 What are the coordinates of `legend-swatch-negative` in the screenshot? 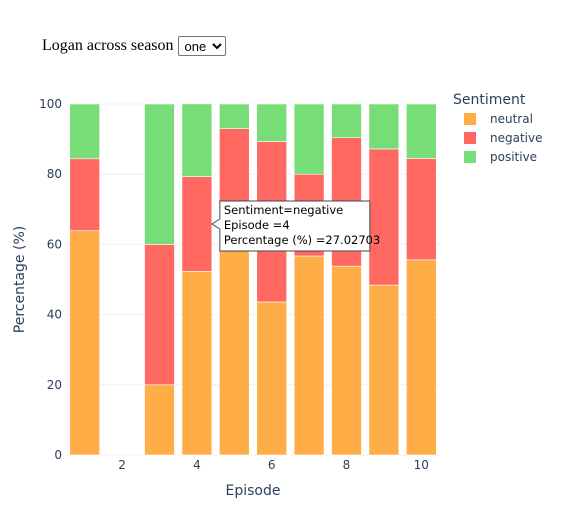 It's located at (470, 138).